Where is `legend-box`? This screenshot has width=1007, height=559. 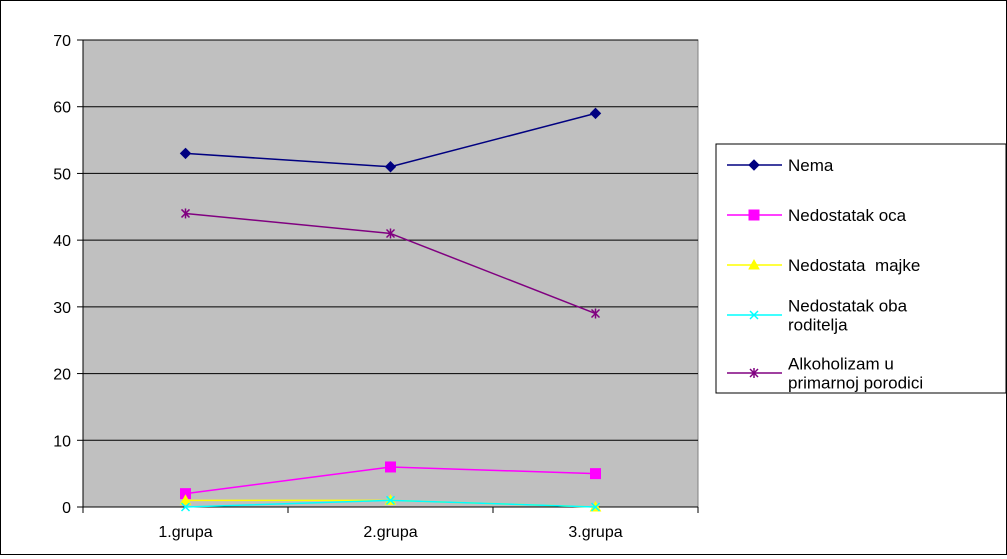 legend-box is located at coordinates (861, 268).